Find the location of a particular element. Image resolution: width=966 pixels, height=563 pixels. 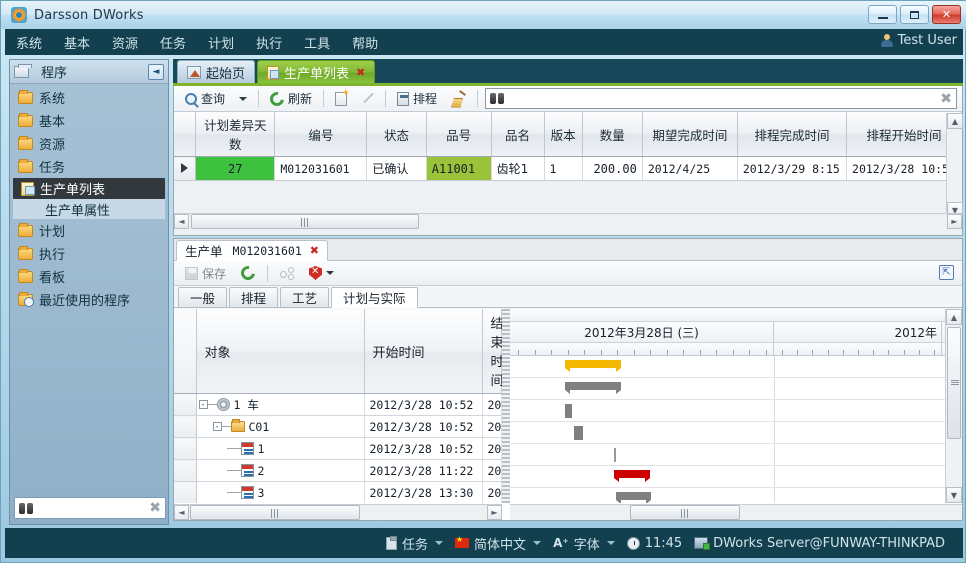

order-col-header-0: 计划差异天数 is located at coordinates (235, 134).